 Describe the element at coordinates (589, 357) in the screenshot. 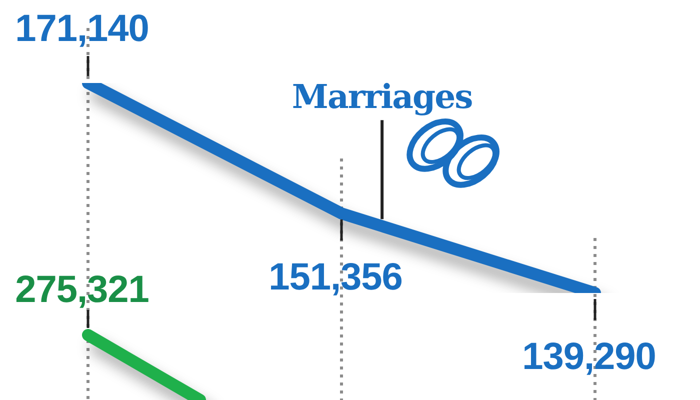

I see `data-label: 139,290` at that location.